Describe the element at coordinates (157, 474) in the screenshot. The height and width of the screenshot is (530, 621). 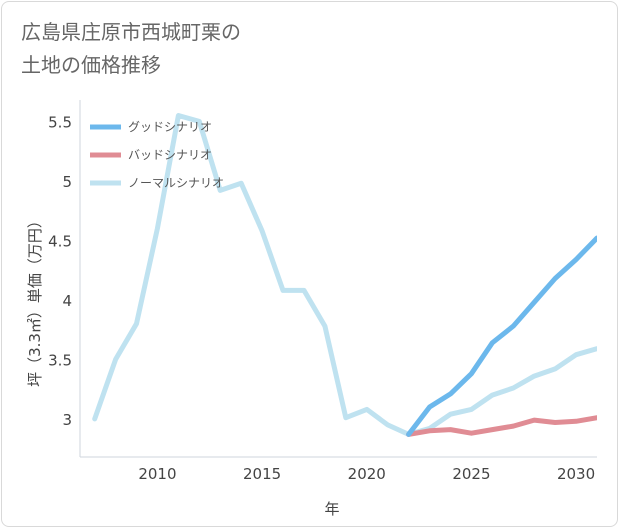
I see `x-tick-label: 2010` at that location.